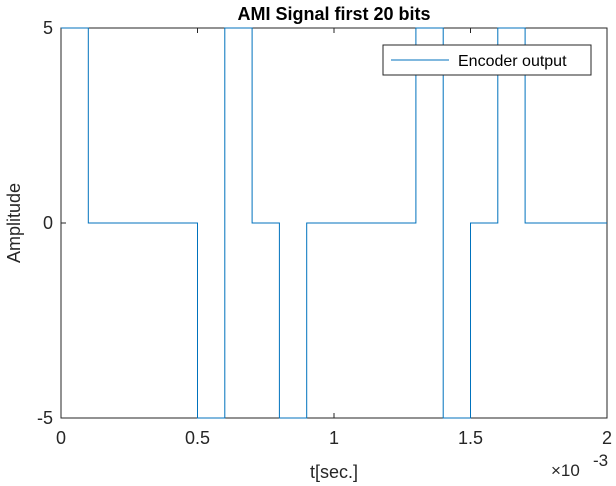 This screenshot has height=486, width=616. Describe the element at coordinates (333, 14) in the screenshot. I see `chart-title: AMI Signal first 20 bits` at that location.